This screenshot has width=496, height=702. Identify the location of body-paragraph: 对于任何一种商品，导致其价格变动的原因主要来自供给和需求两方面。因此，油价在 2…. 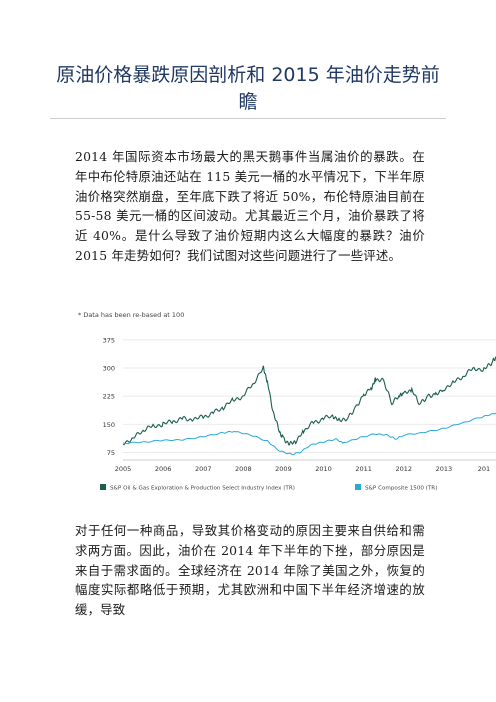
(250, 570).